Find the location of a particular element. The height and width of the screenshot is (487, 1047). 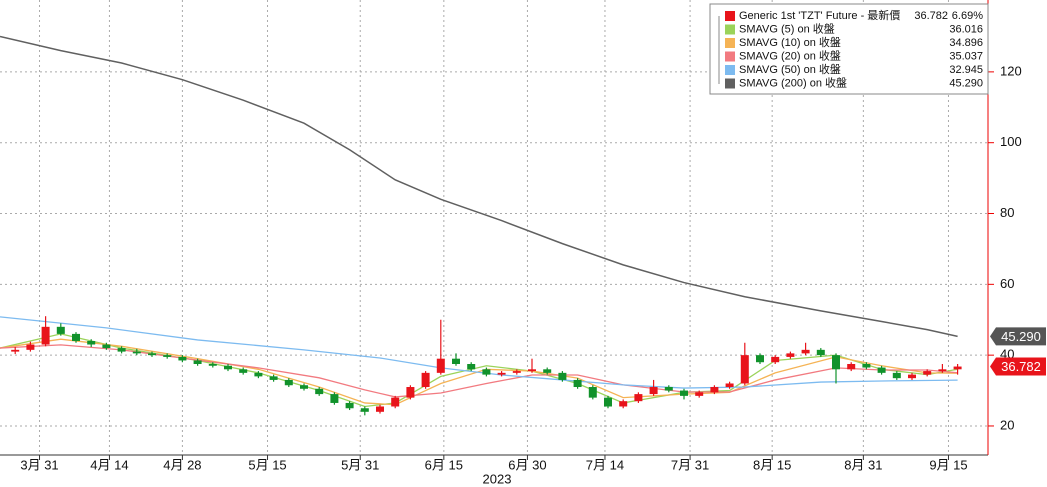

legend-value: 36.016 is located at coordinates (966, 29).